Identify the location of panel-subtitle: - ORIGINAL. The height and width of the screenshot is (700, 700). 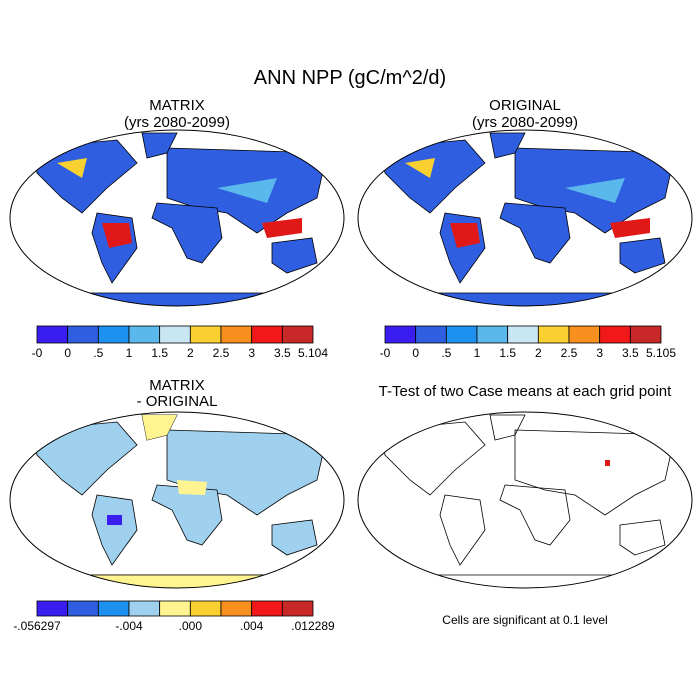
(177, 401).